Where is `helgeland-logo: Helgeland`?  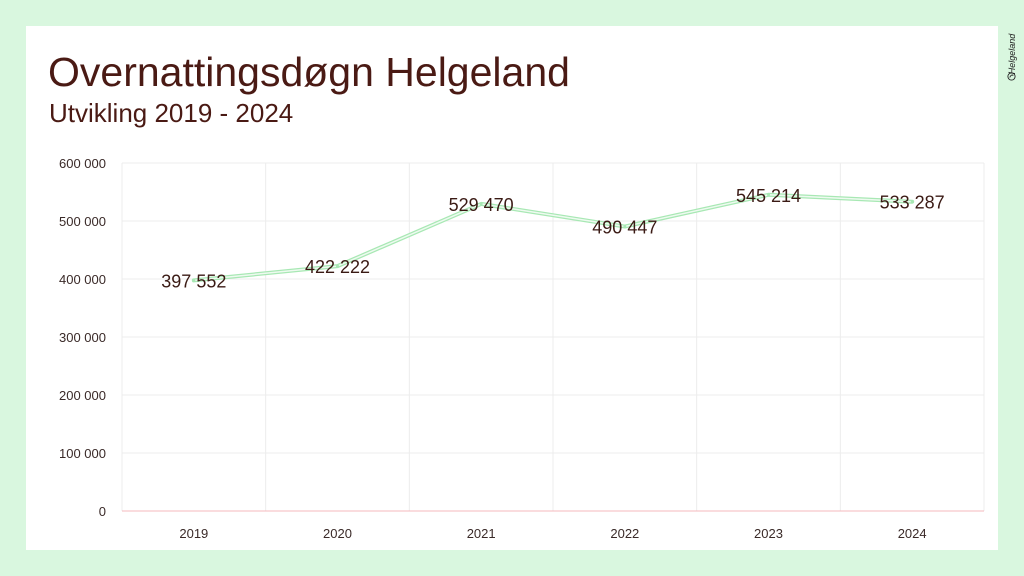 helgeland-logo: Helgeland is located at coordinates (1012, 54).